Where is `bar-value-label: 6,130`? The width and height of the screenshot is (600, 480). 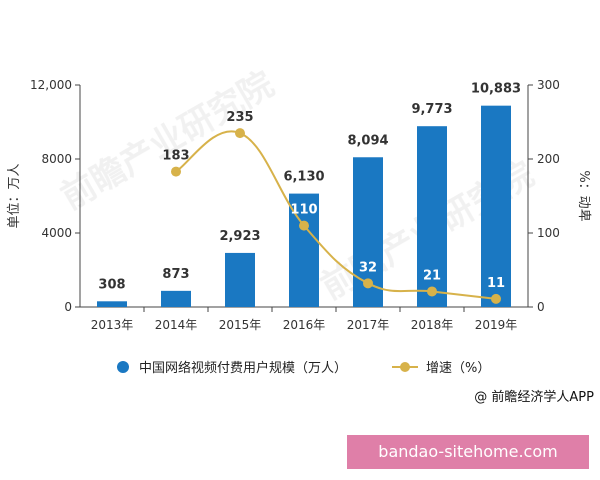 bar-value-label: 6,130 is located at coordinates (303, 177).